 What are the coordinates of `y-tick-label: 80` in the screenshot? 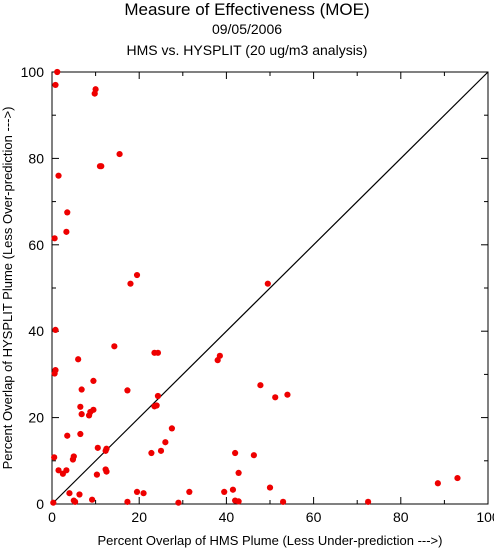 It's located at (36, 158).